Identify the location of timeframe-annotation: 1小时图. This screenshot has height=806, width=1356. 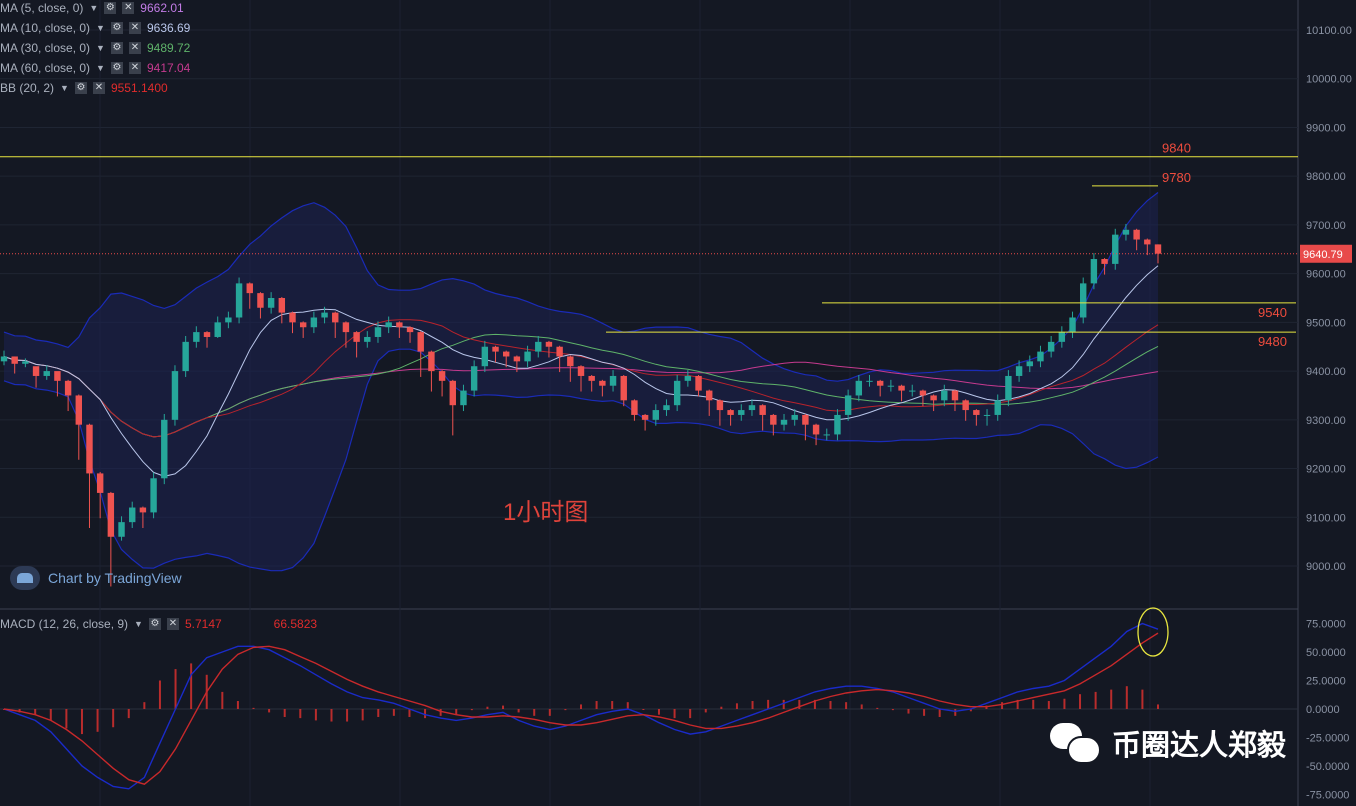
(546, 512).